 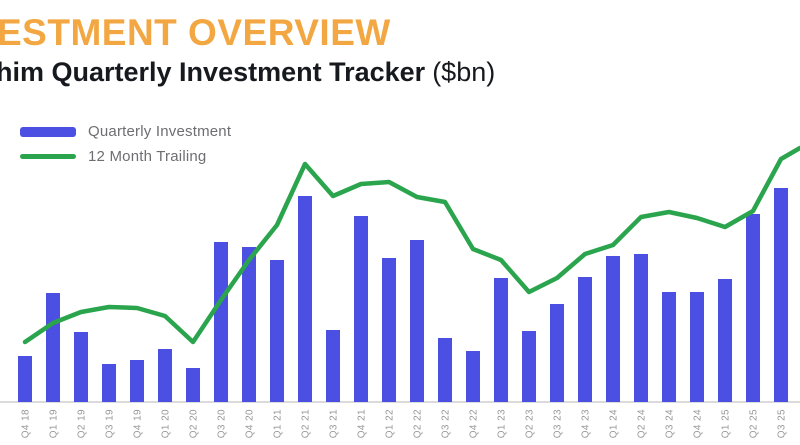 I want to click on x-axis-label-q2-22: Q2 22, so click(x=418, y=423).